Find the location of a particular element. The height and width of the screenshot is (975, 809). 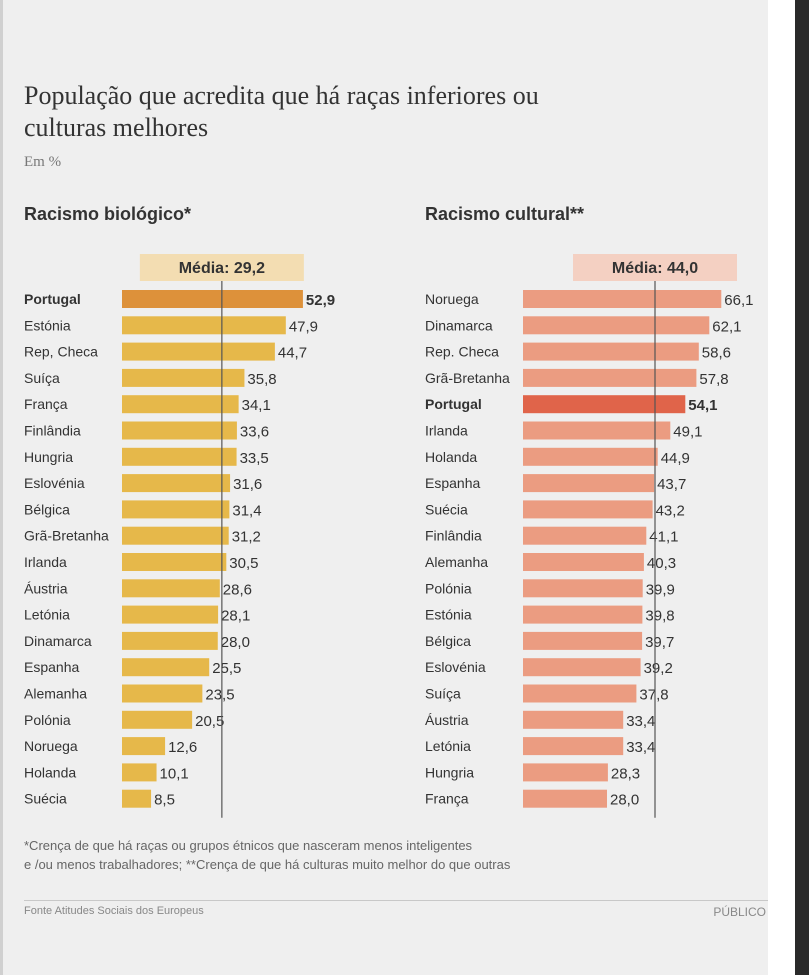

chart-subtitle: Em % is located at coordinates (43, 162).